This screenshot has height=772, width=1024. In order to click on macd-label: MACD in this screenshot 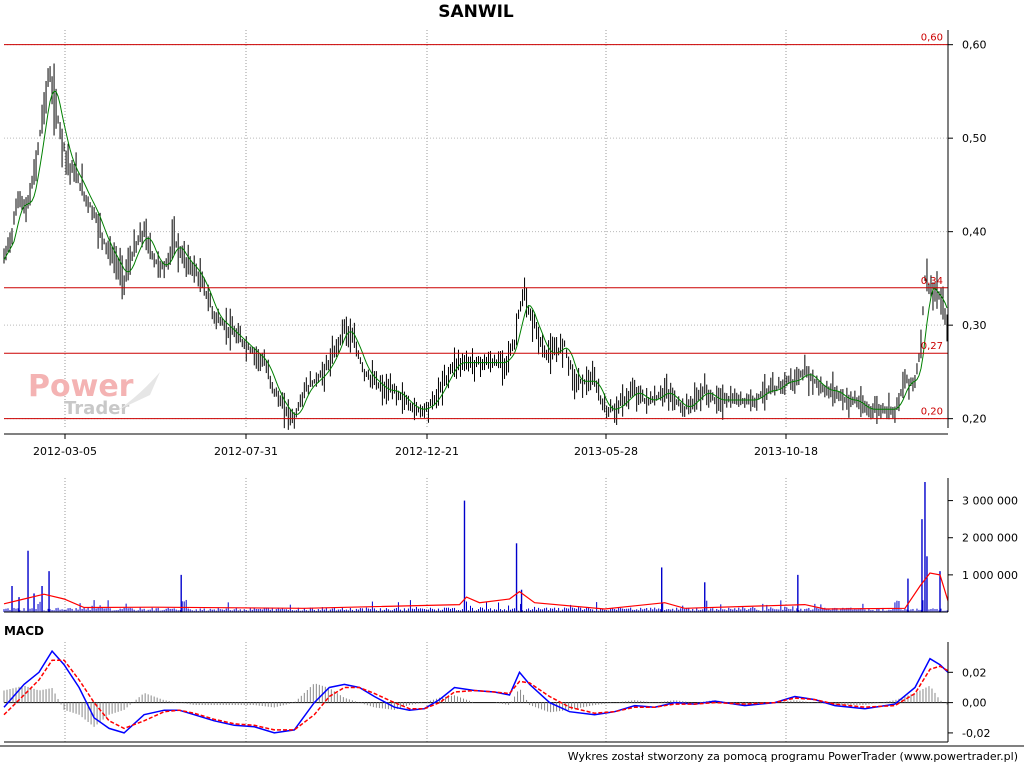, I will do `click(24, 631)`.